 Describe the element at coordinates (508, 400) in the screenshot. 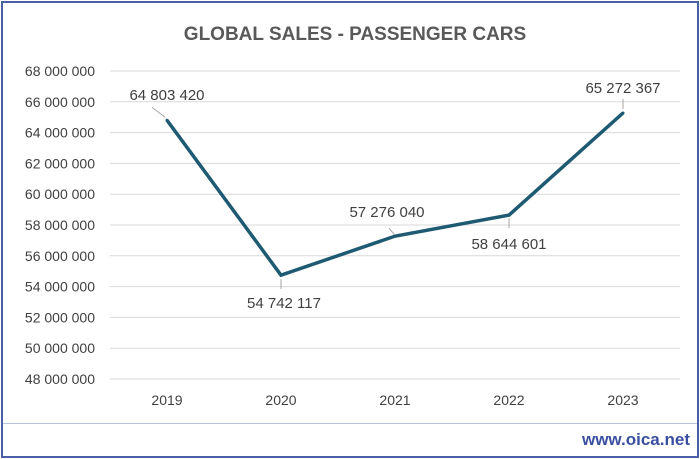

I see `x-tick-label: 2022` at that location.